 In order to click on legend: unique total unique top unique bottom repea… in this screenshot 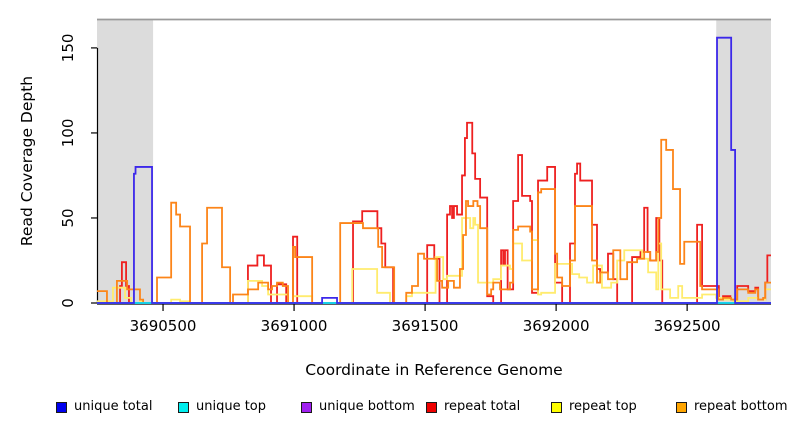, I will do `click(396, 410)`.